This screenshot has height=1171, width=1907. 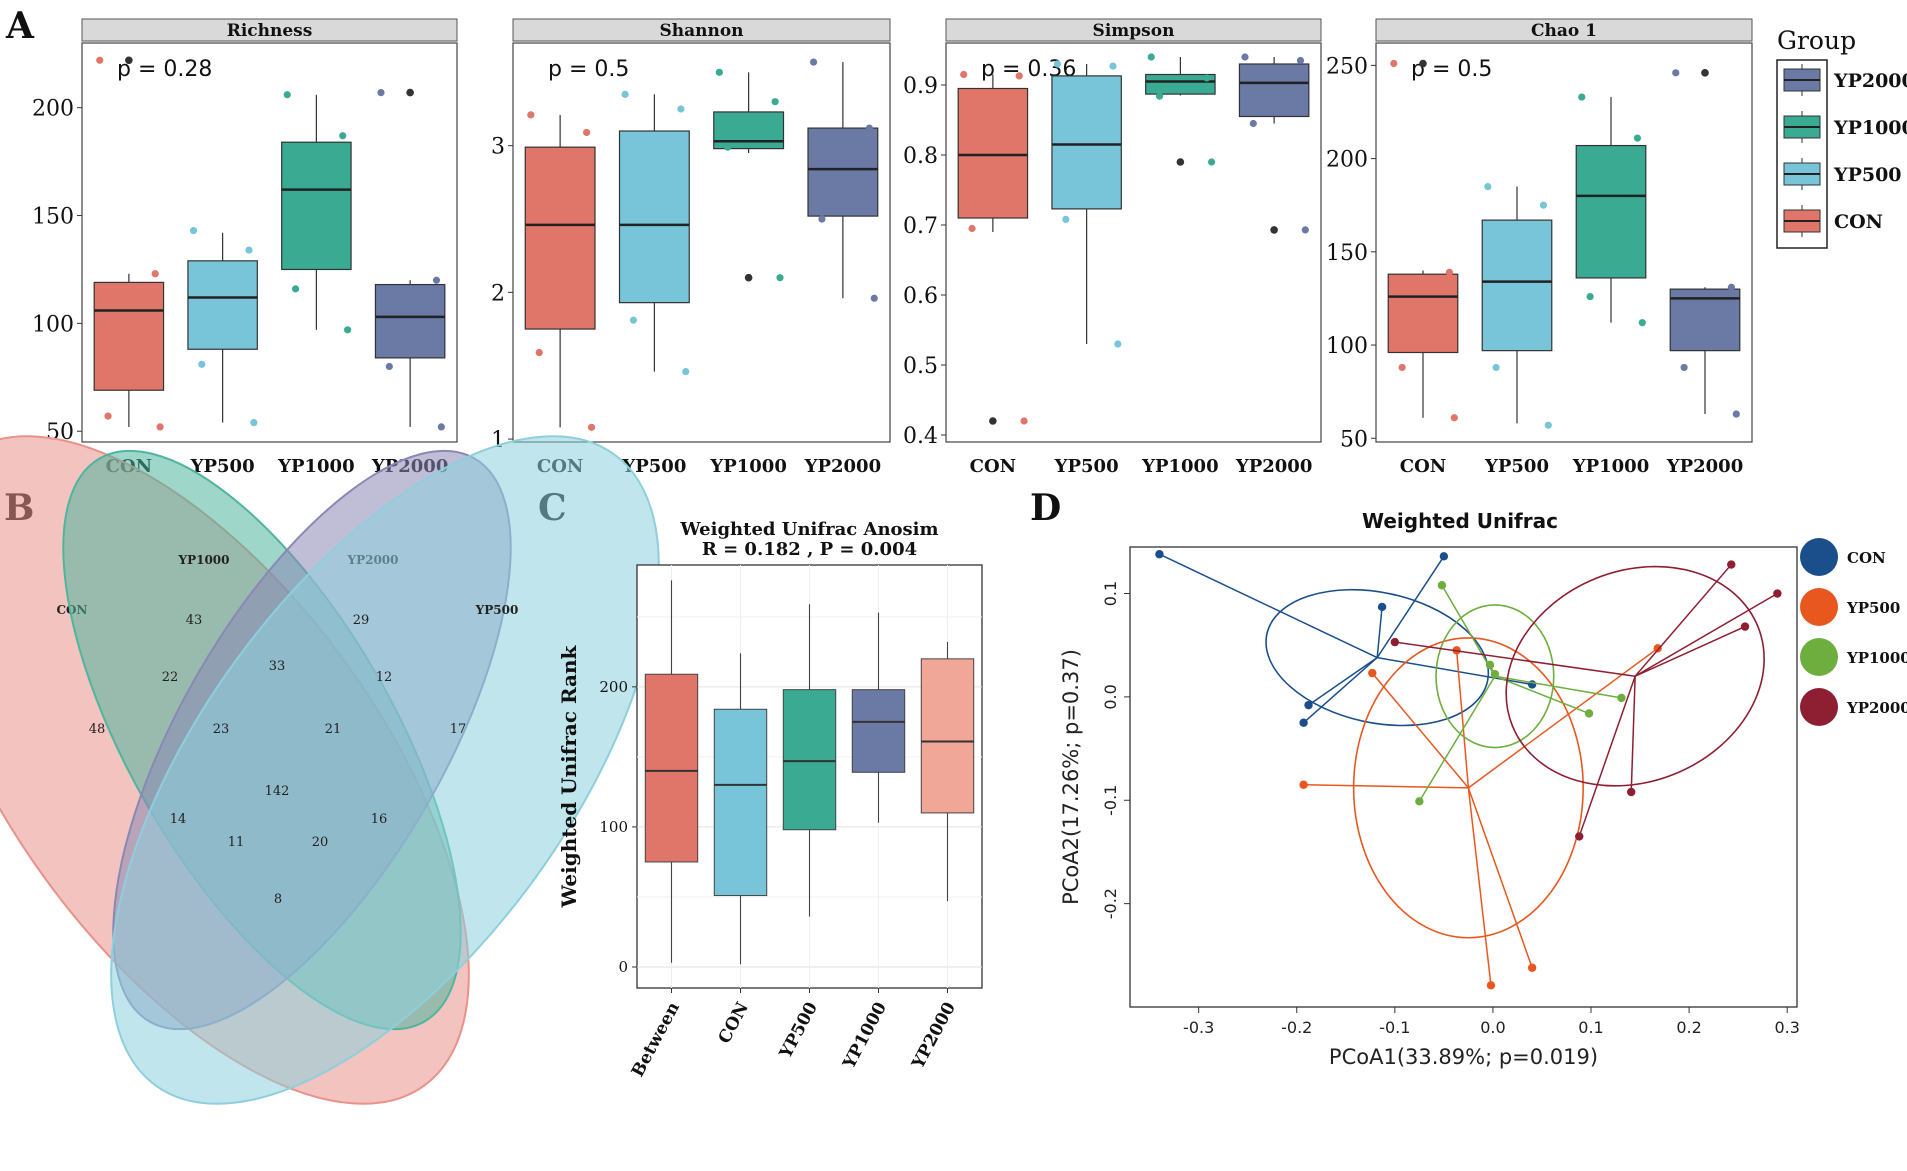 What do you see at coordinates (458, 729) in the screenshot?
I see `venn-count: 17` at bounding box center [458, 729].